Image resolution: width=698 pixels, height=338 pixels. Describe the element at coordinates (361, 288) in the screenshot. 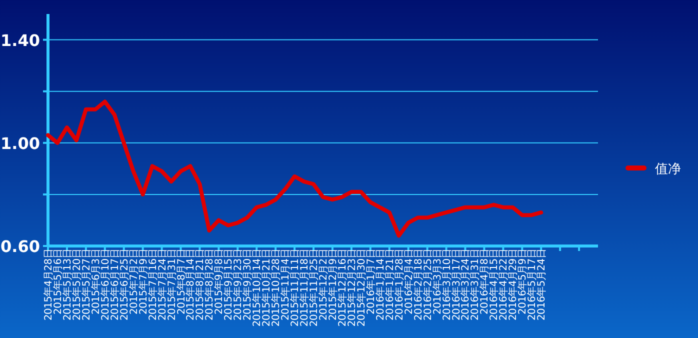

I see `x-tick-label: 2015年12月30日` at that location.